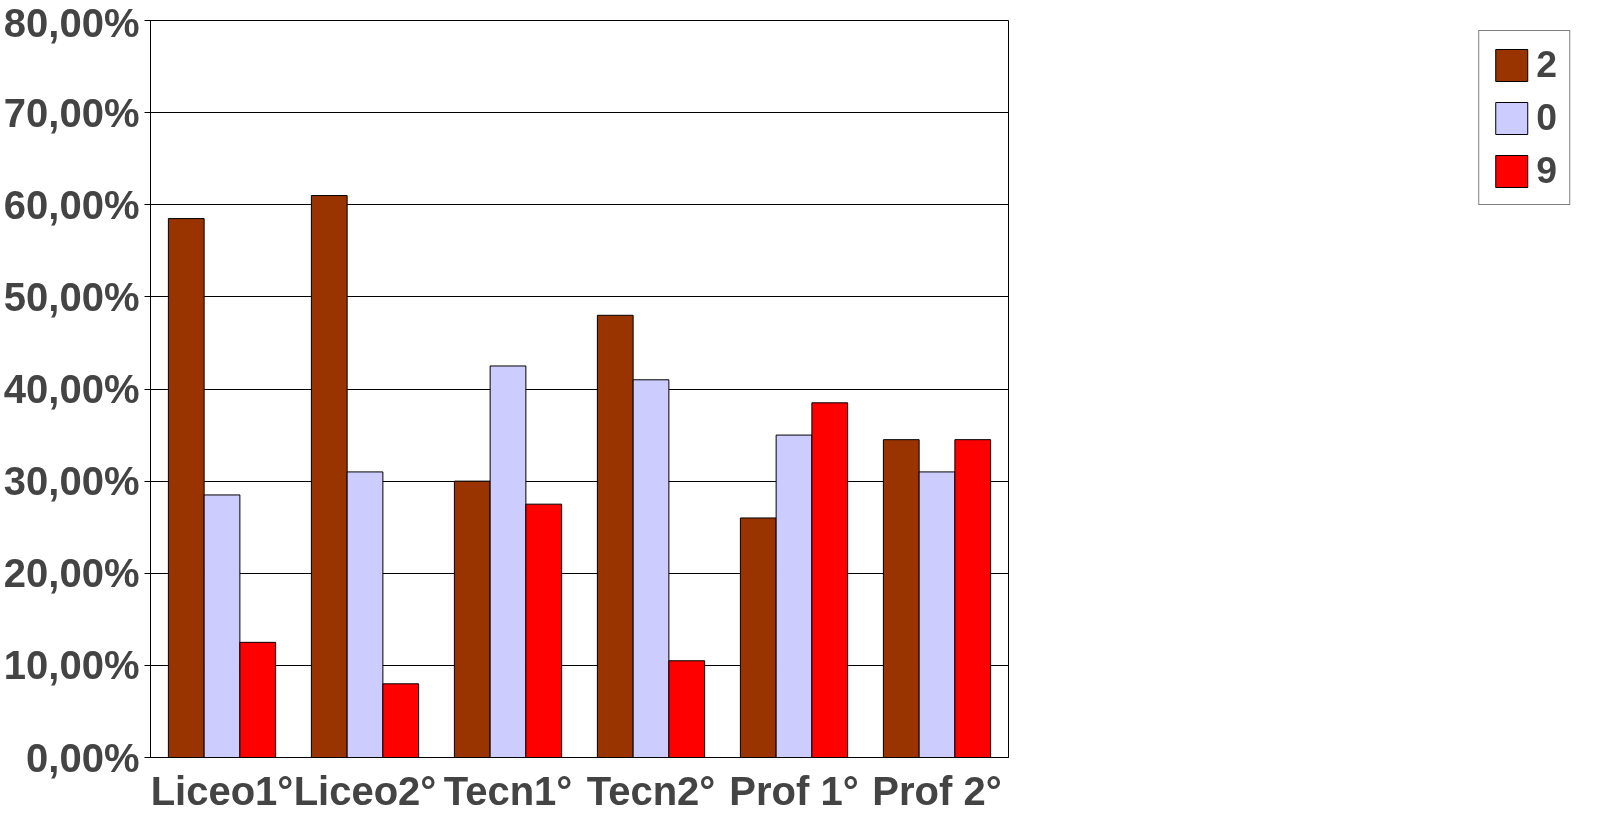 The width and height of the screenshot is (1600, 831). What do you see at coordinates (508, 790) in the screenshot?
I see `x-tick-label: Tecn1°` at bounding box center [508, 790].